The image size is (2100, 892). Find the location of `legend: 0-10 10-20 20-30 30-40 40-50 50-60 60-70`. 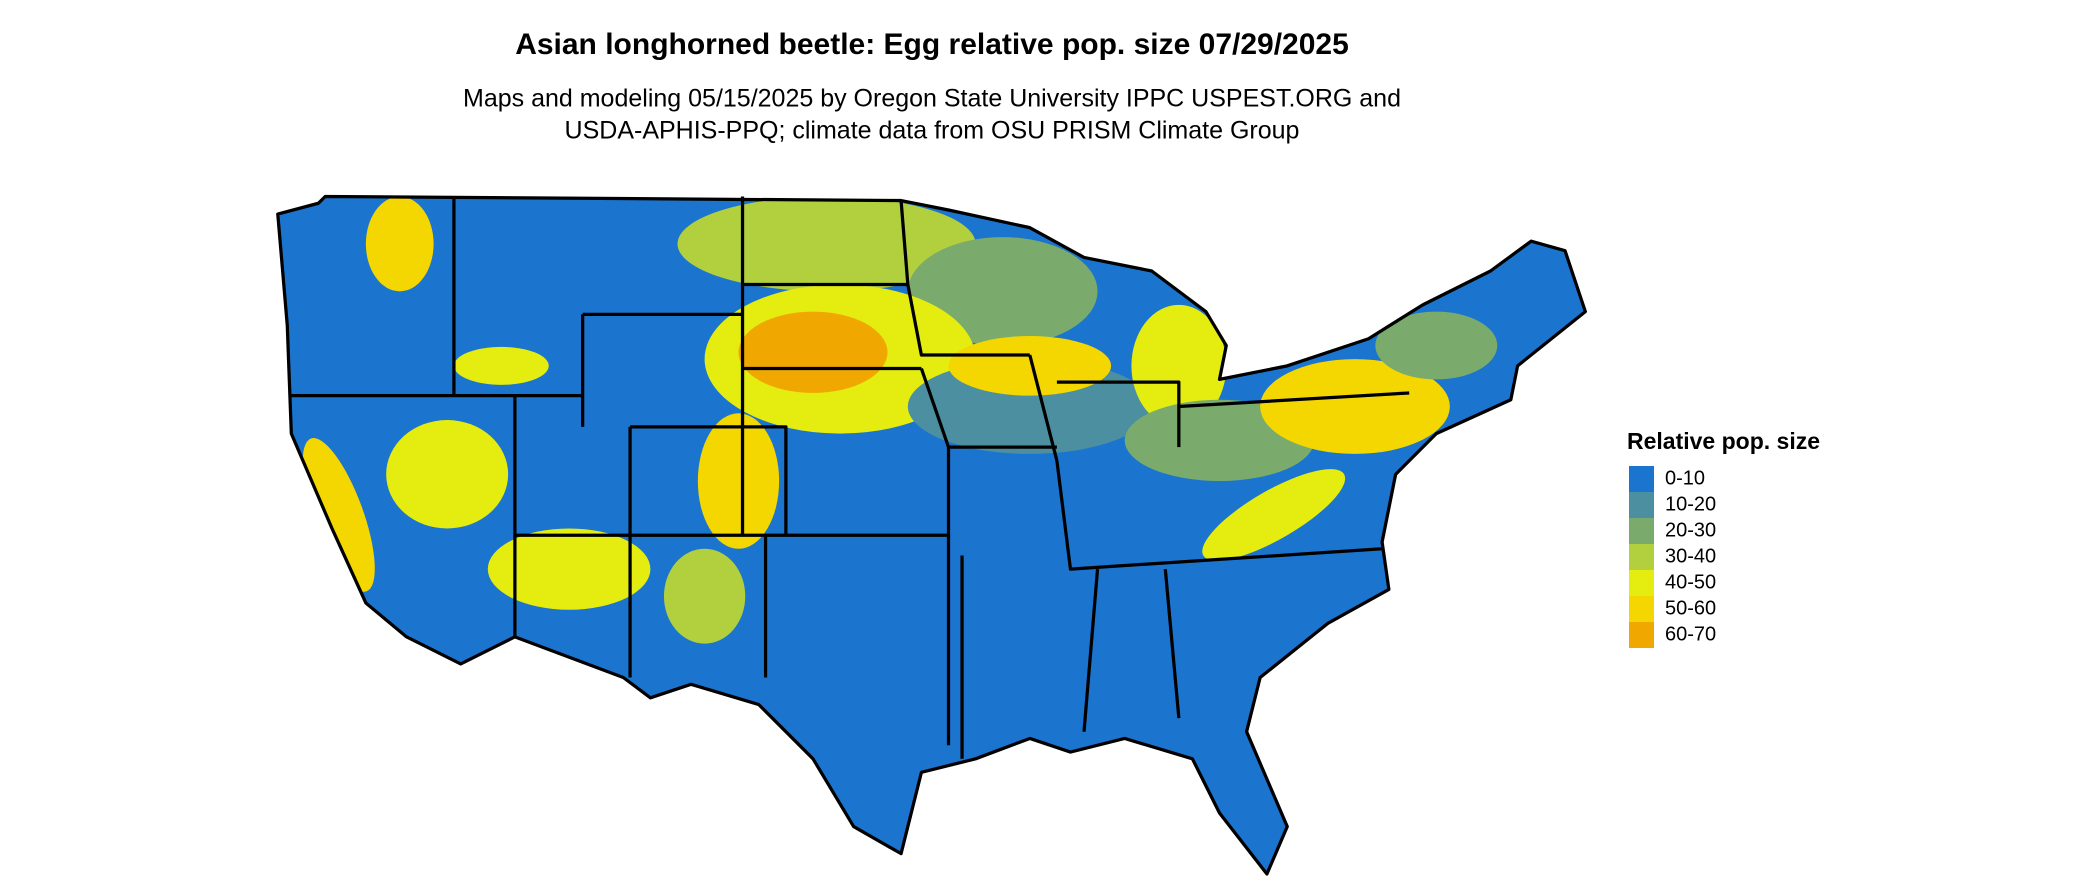

legend: 0-10 10-20 20-30 30-40 40-50 50-60 60-70 is located at coordinates (1672, 557).